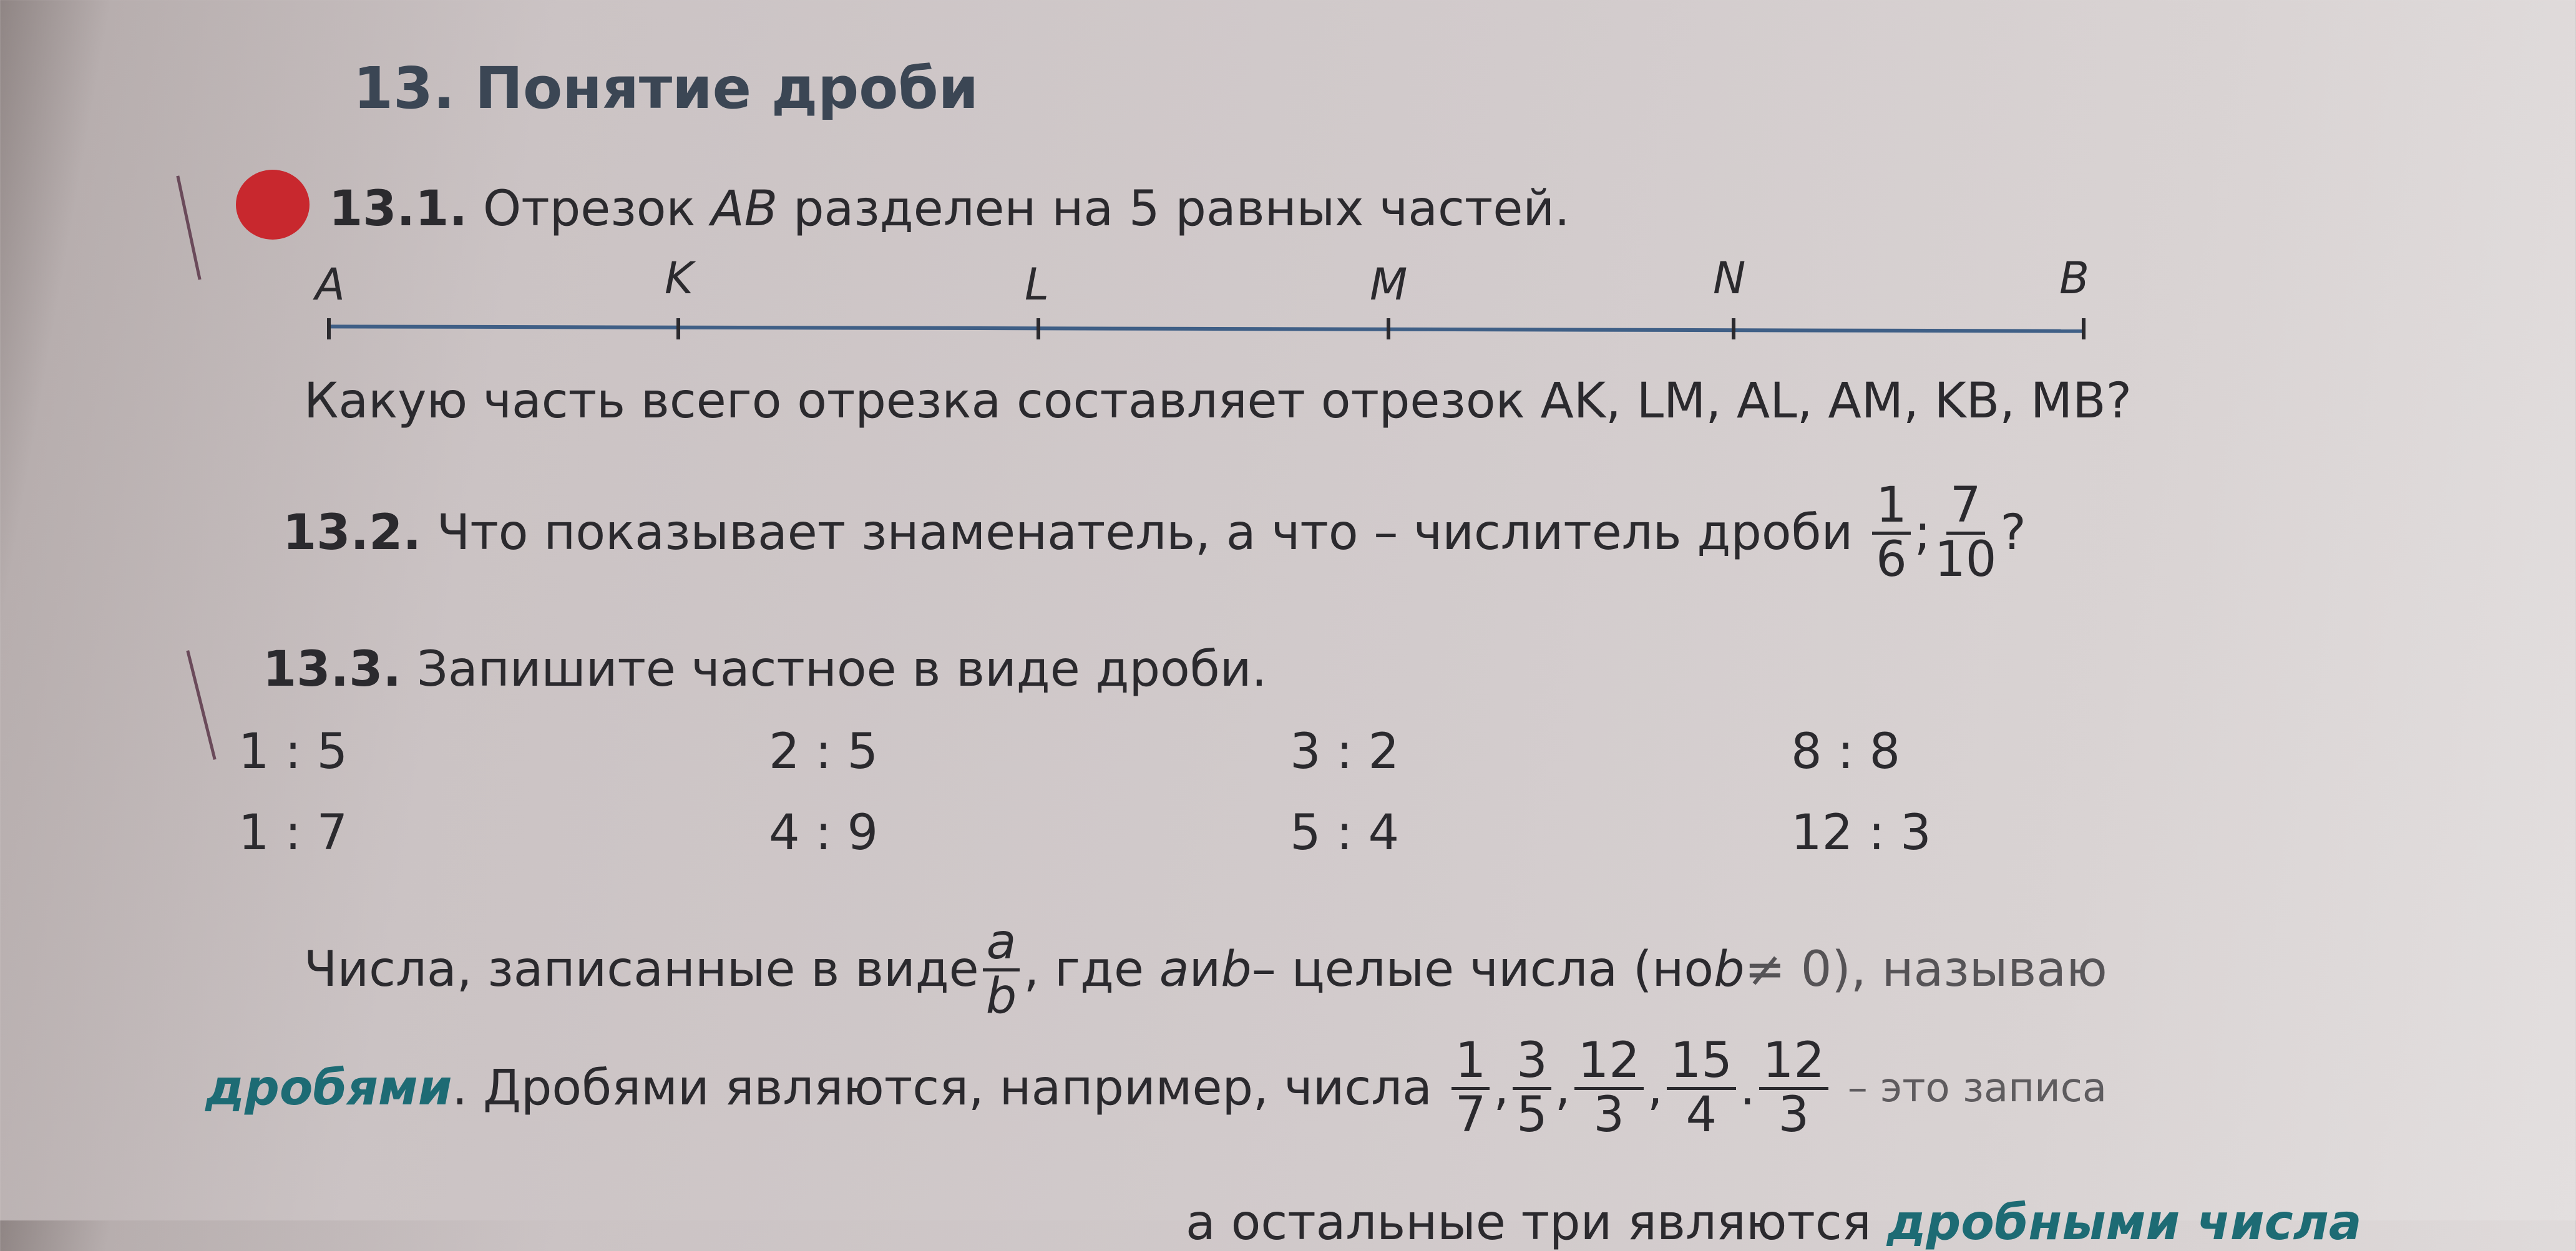 The width and height of the screenshot is (2576, 1251). I want to click on quotient: 4 : 9, so click(824, 833).